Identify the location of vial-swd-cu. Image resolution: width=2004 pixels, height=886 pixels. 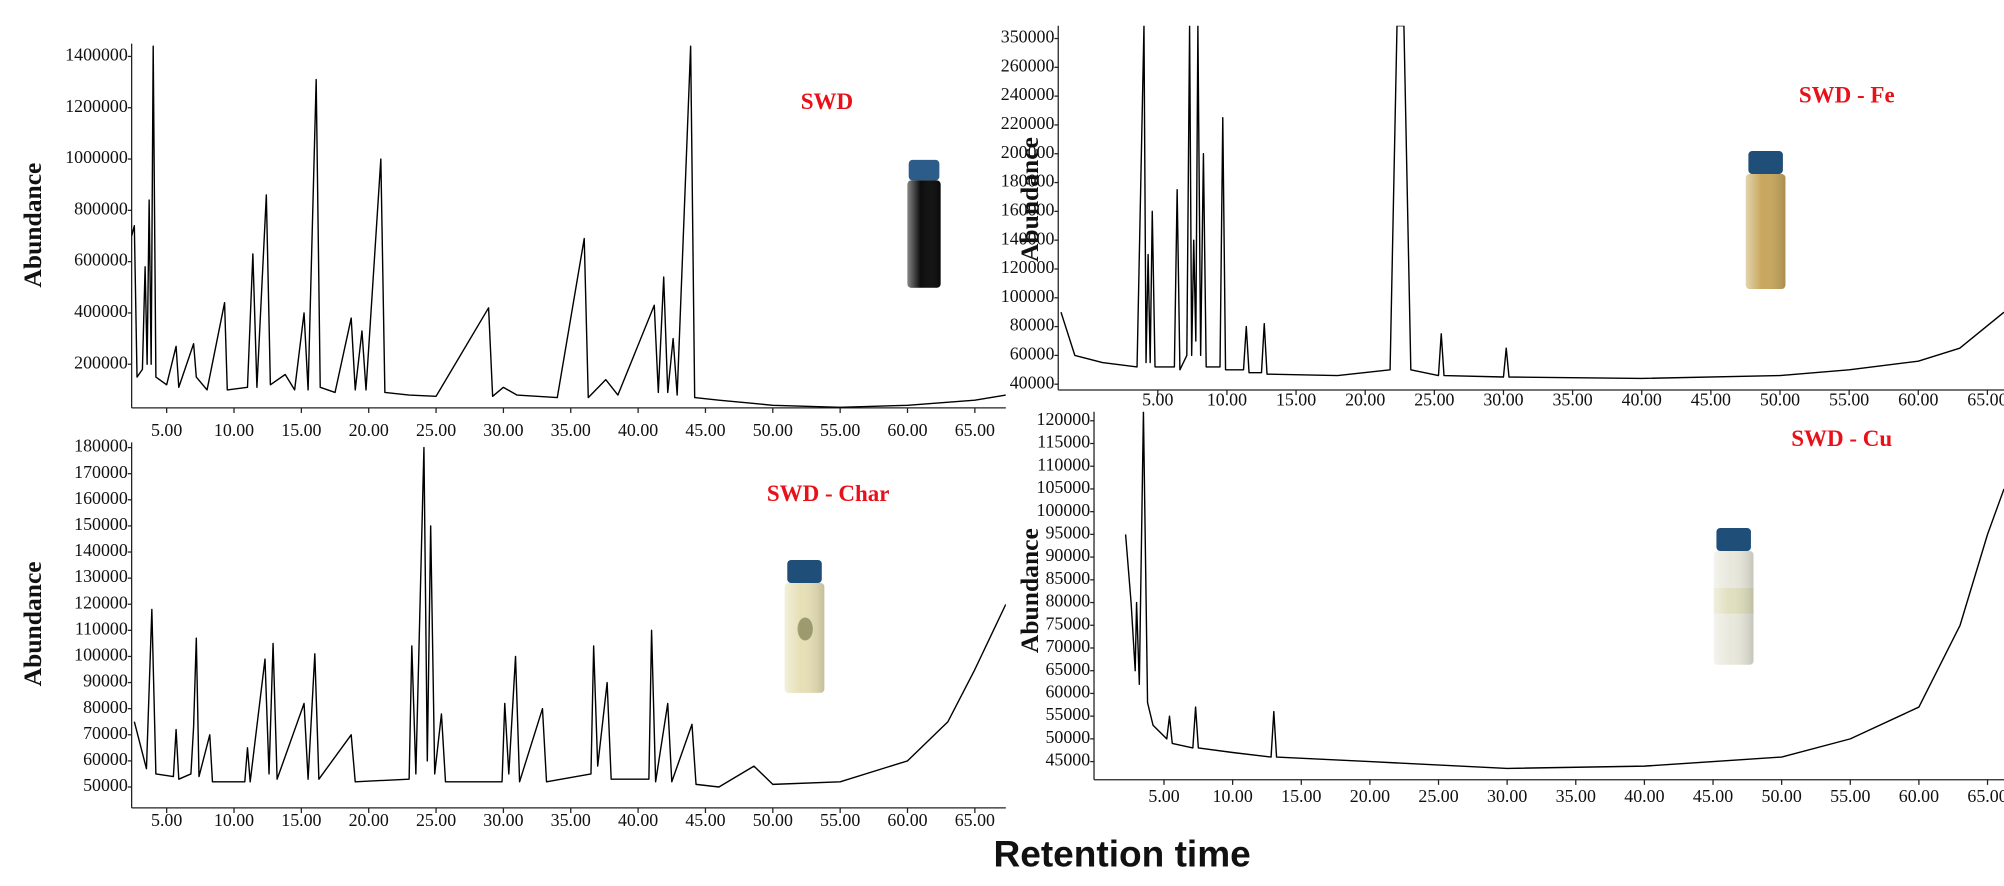
(1733, 596).